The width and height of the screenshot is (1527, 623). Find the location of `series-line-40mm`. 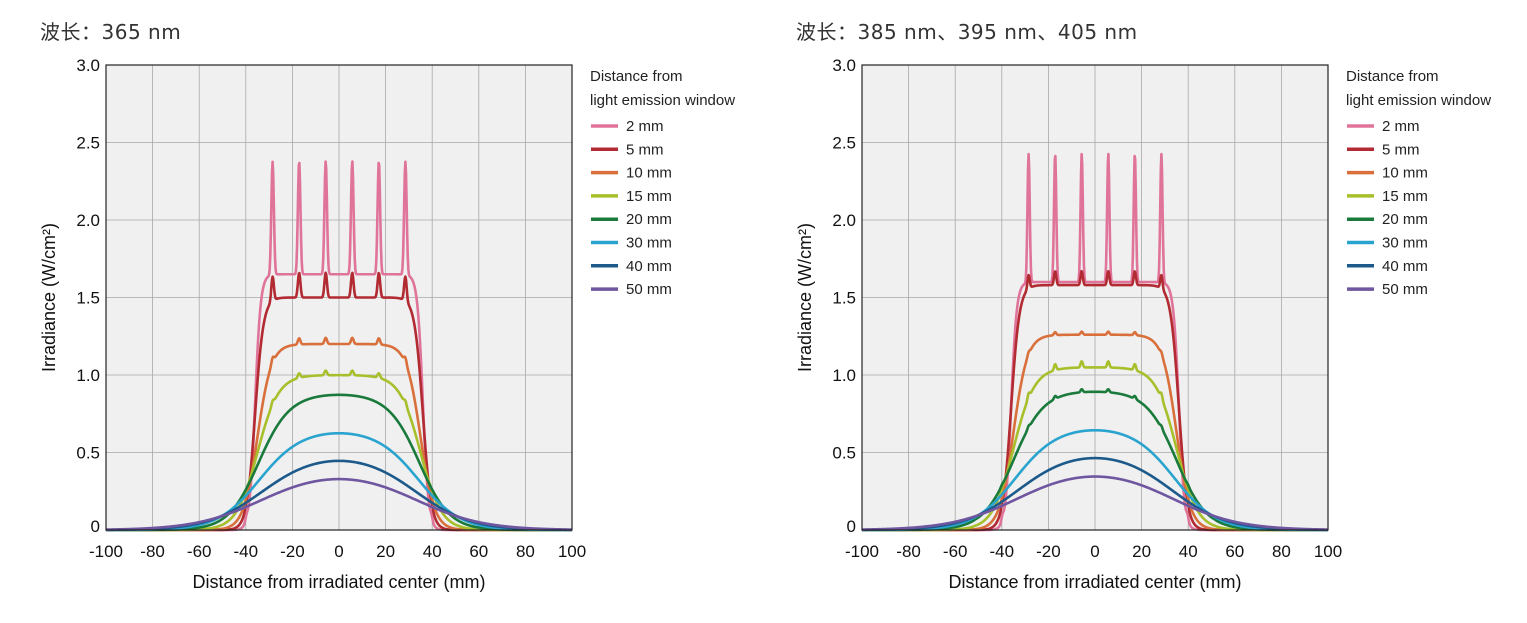

series-line-40mm is located at coordinates (1095, 494).